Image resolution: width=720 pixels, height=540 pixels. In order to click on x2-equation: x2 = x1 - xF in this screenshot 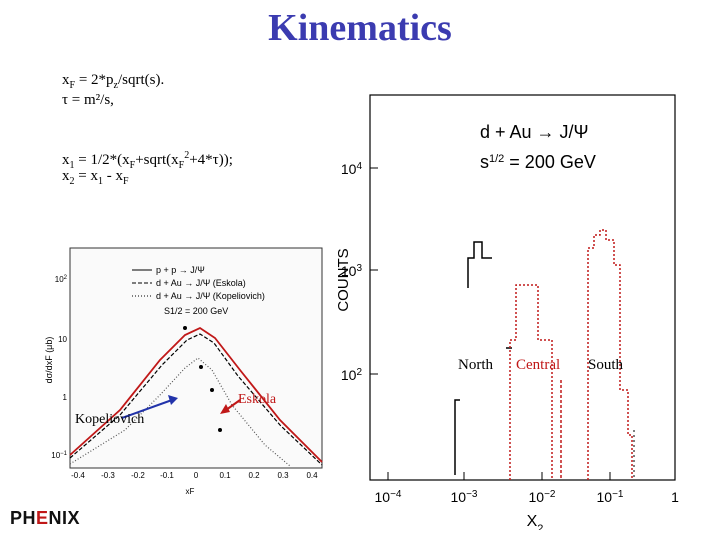, I will do `click(95, 179)`.